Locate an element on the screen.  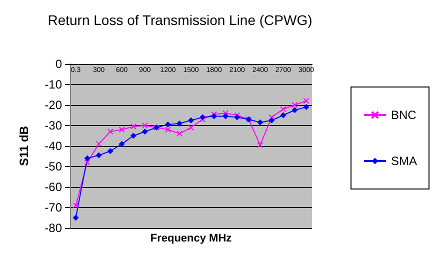
y-tick-label: -30 is located at coordinates (53, 125).